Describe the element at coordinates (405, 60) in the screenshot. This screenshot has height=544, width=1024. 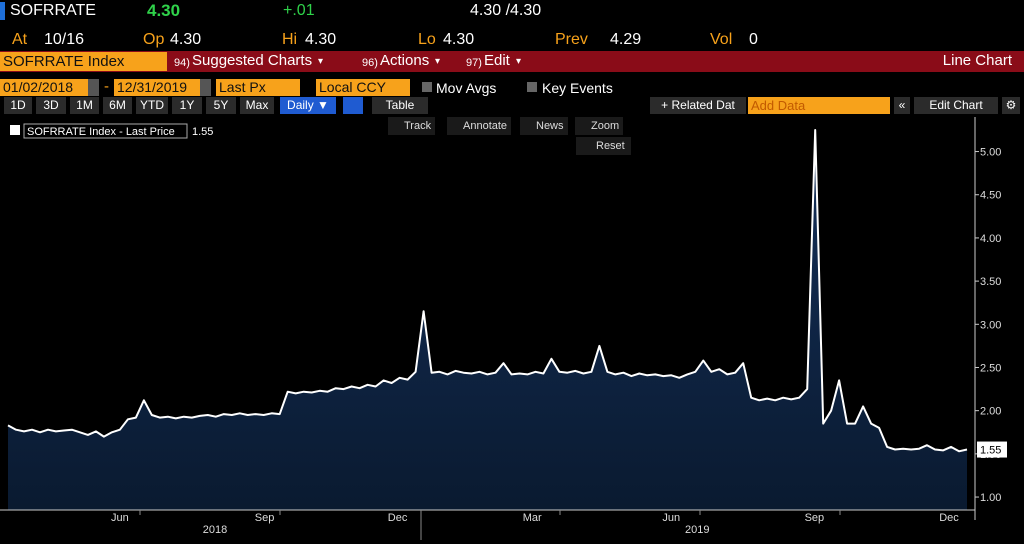
I see `menu-item: Actions` at that location.